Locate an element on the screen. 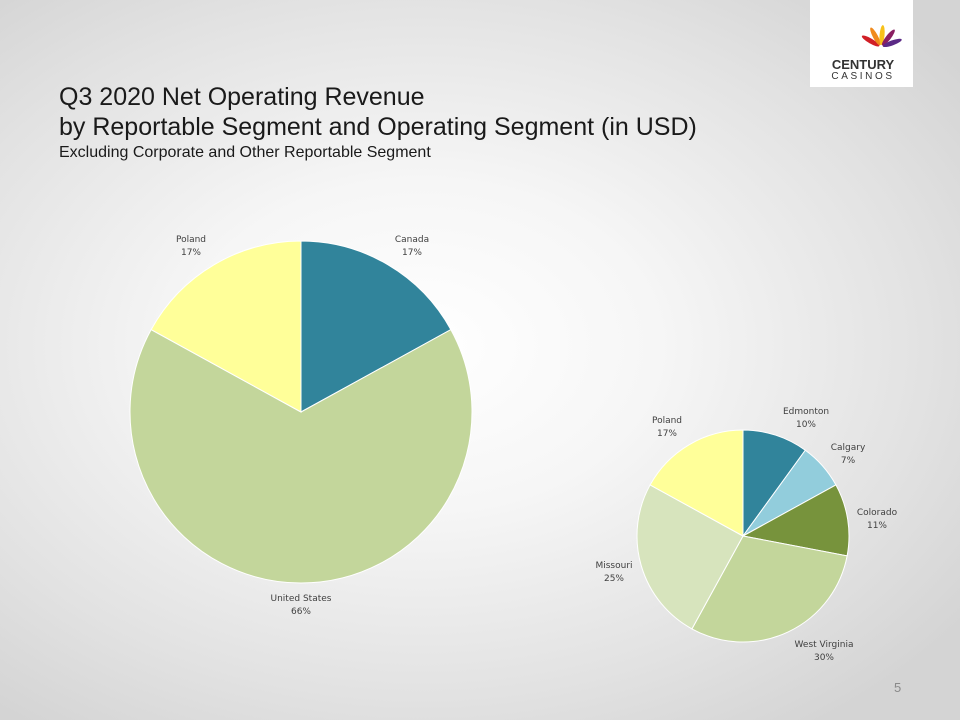  segment-value-poland: 17% is located at coordinates (191, 253).